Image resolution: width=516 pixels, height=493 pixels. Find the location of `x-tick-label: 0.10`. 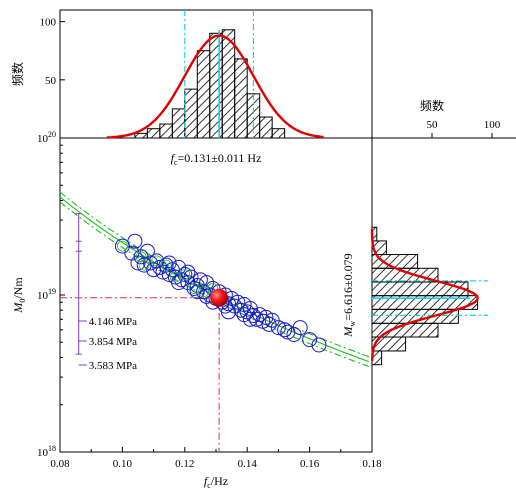

x-tick-label: 0.10 is located at coordinates (123, 464).